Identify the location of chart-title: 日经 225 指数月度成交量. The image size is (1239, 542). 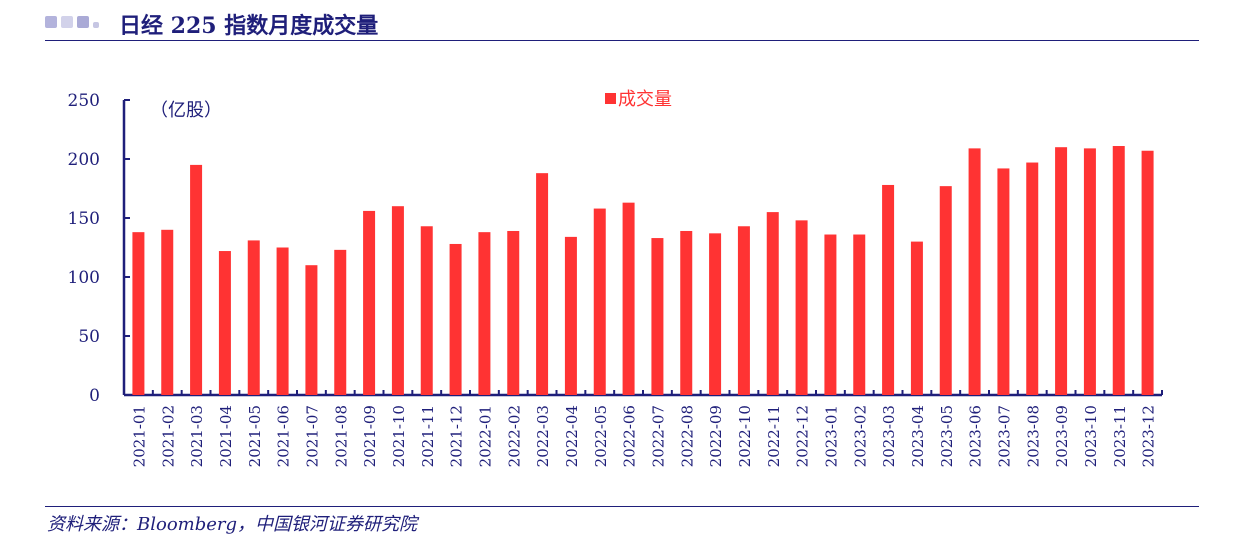
(249, 26).